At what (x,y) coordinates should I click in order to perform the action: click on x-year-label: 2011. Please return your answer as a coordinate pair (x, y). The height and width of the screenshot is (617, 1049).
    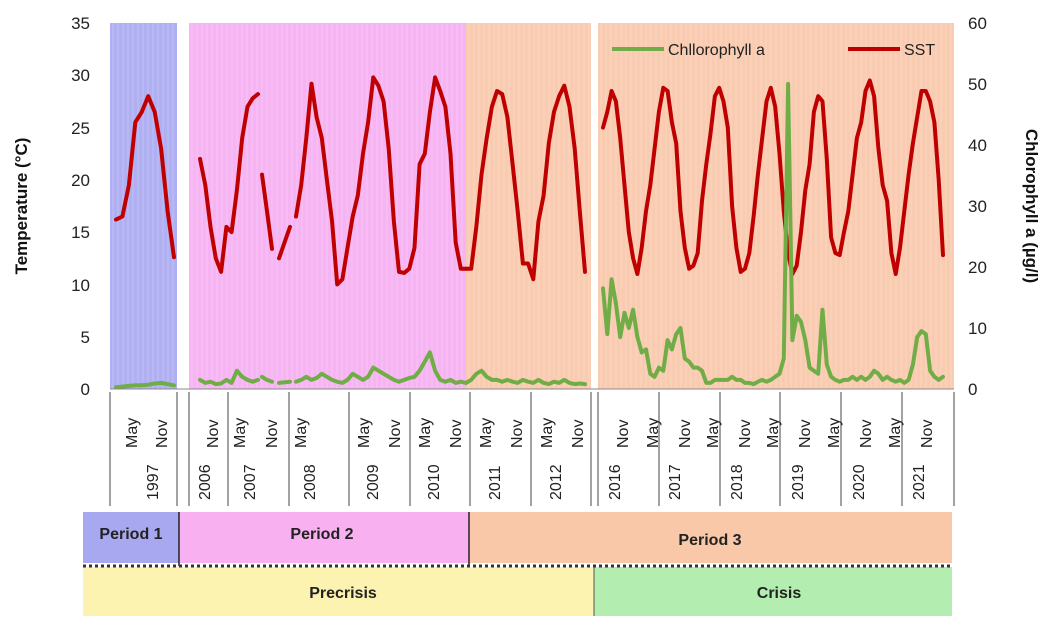
    Looking at the image, I should click on (495, 482).